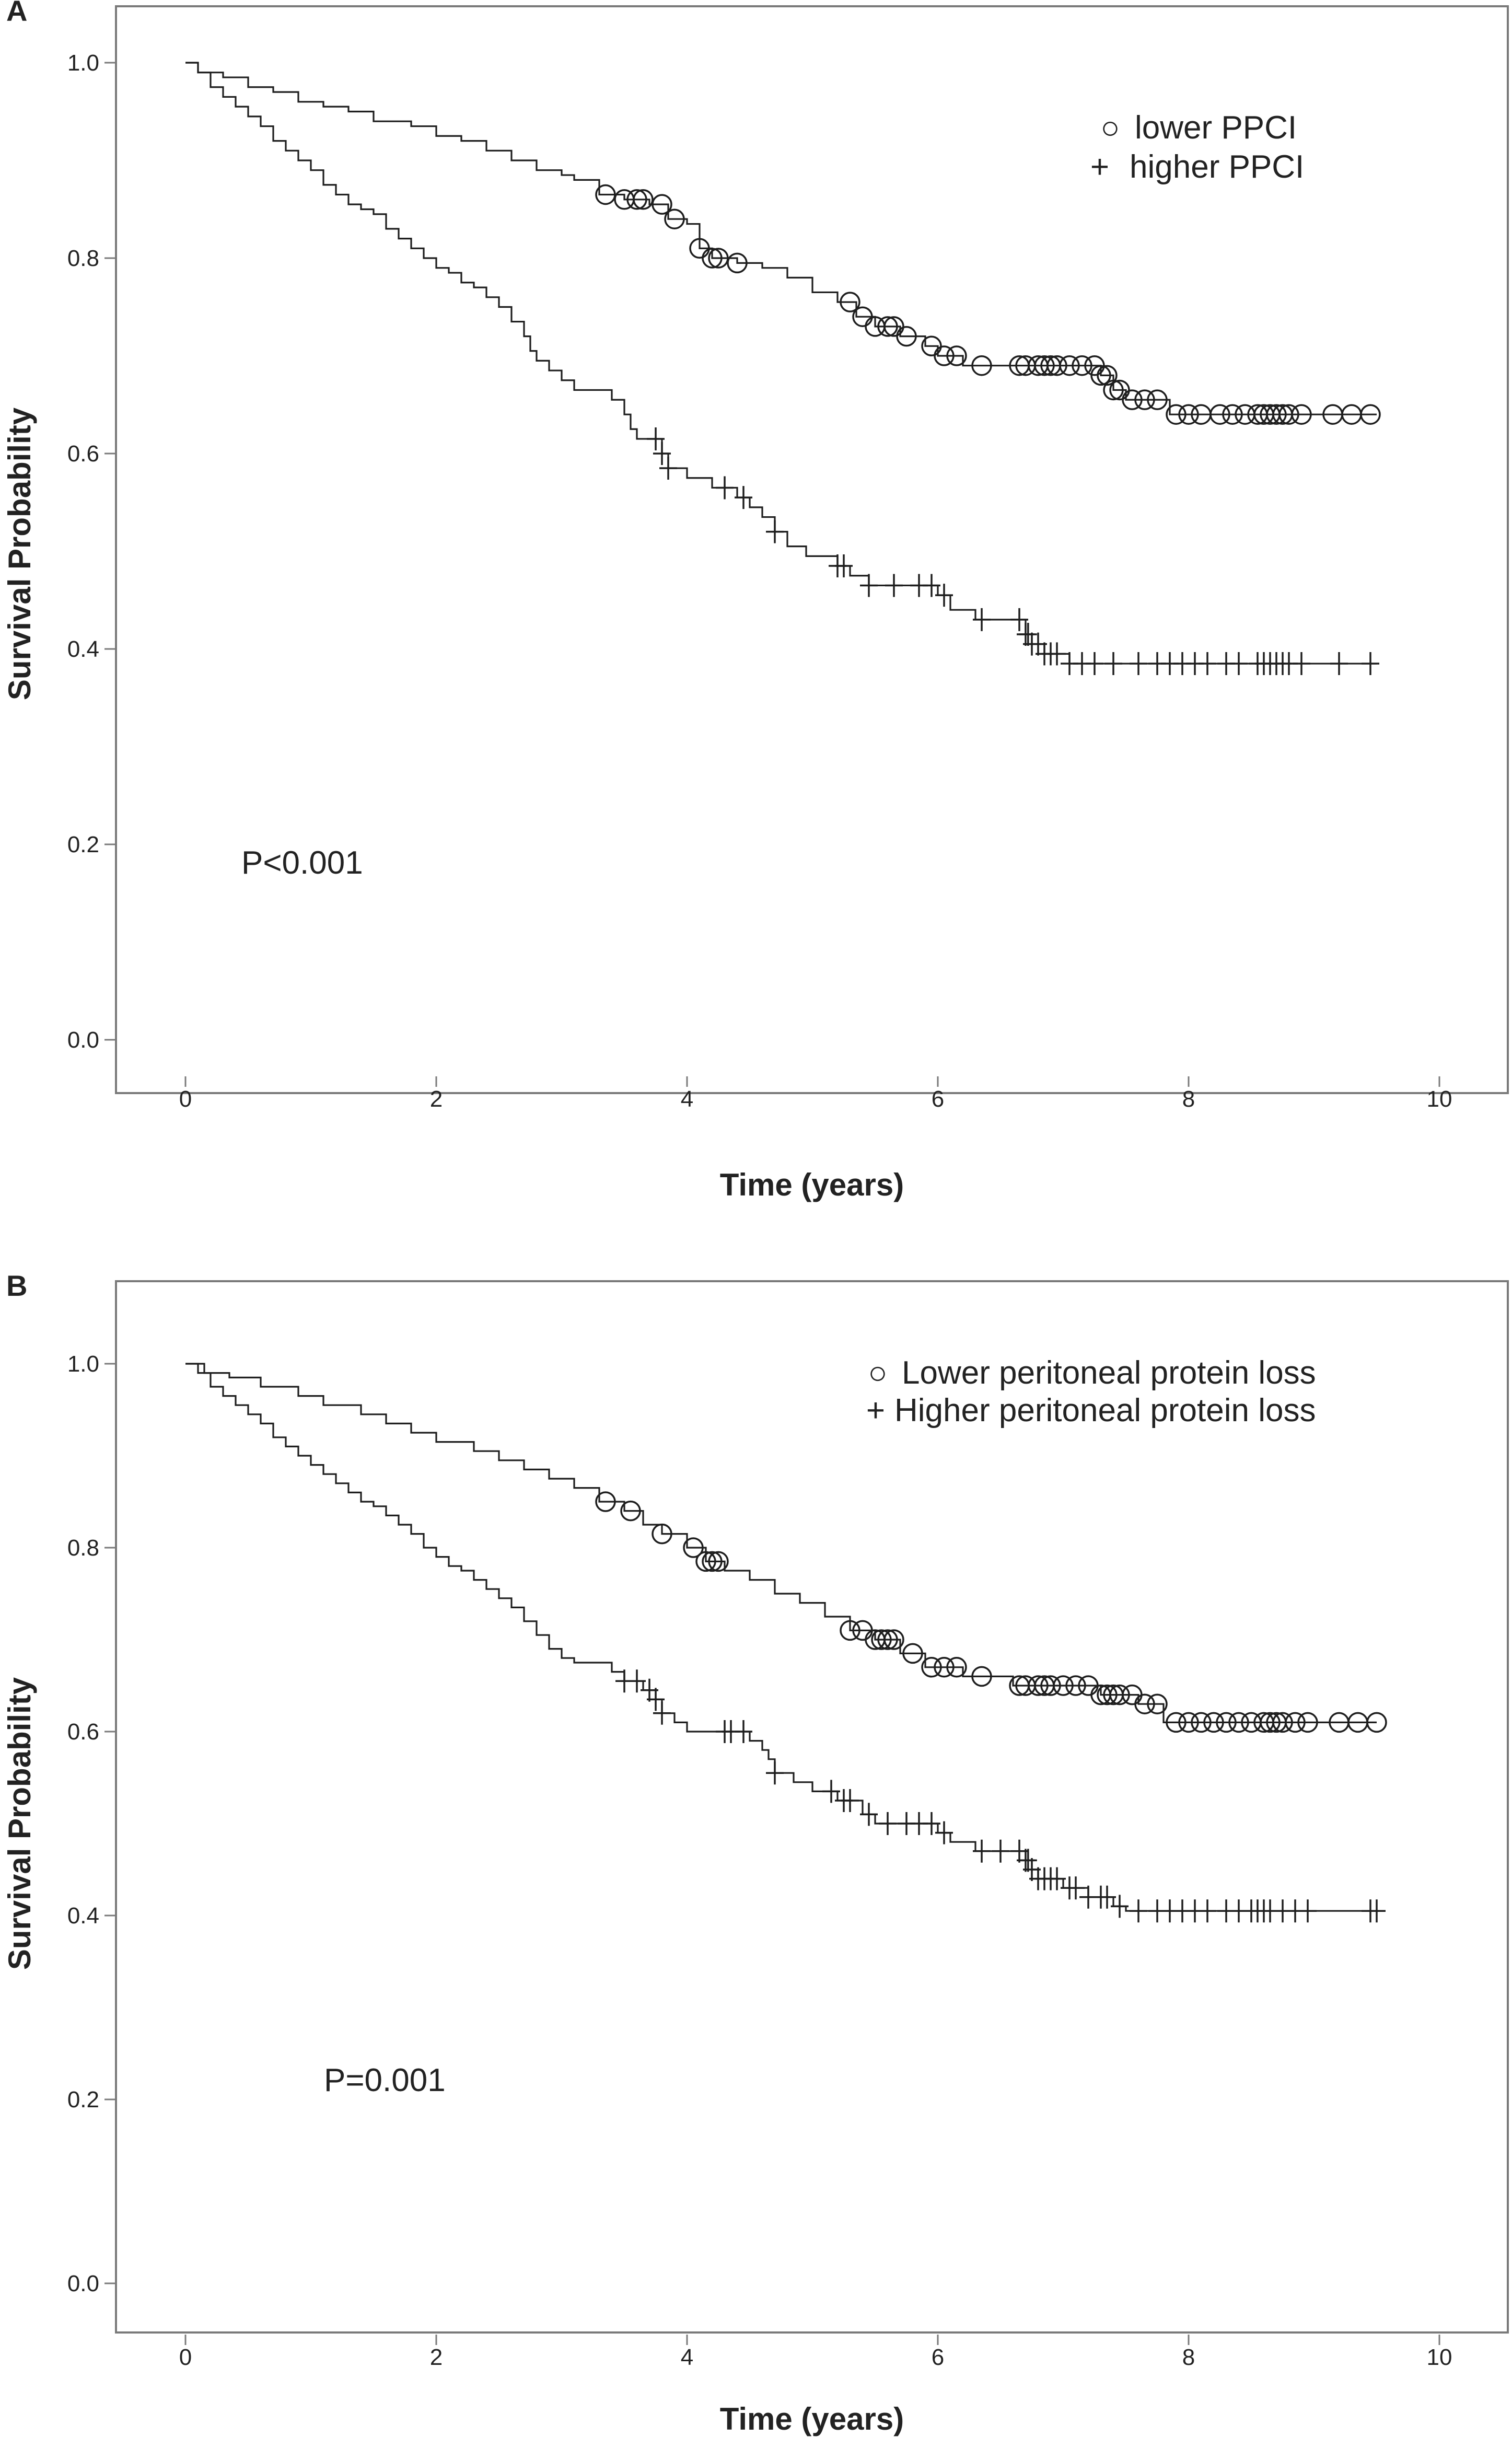  What do you see at coordinates (83, 2100) in the screenshot?
I see `y-tick-label: 0.2` at bounding box center [83, 2100].